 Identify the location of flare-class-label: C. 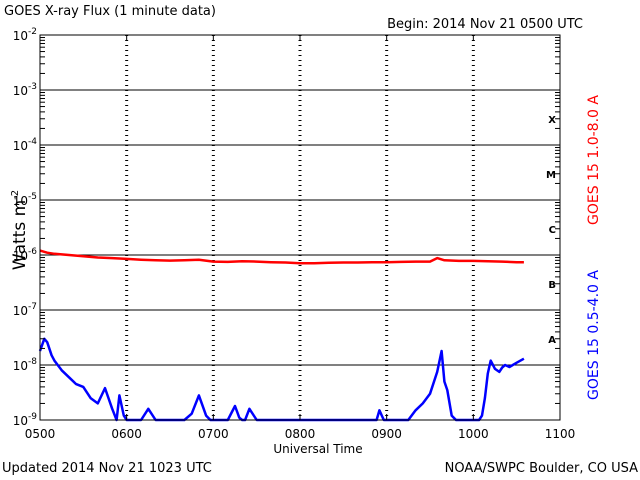
(552, 230).